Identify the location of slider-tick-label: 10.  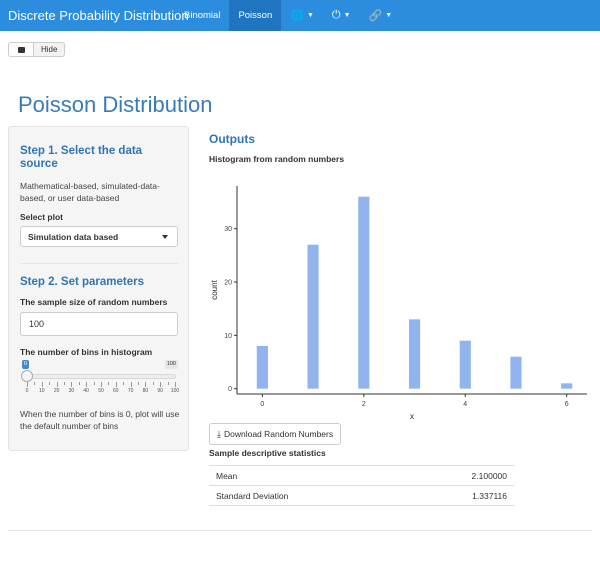
(42, 391).